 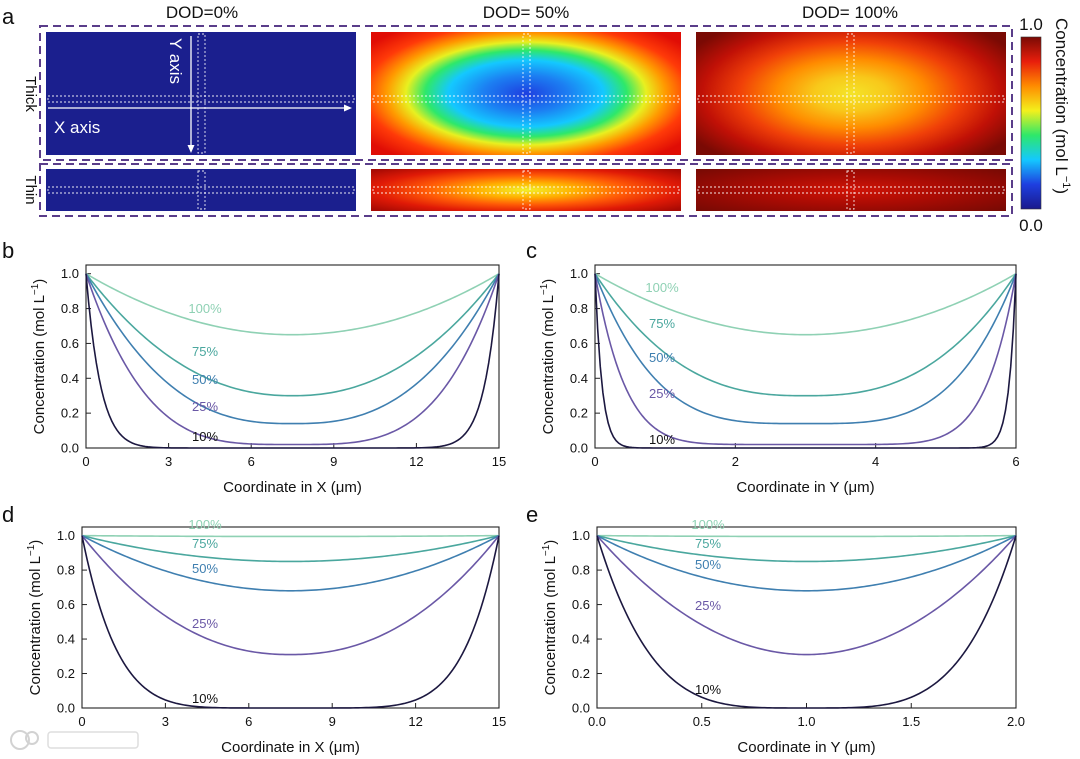 I want to click on y-axis-label: Y axis, so click(x=175, y=61).